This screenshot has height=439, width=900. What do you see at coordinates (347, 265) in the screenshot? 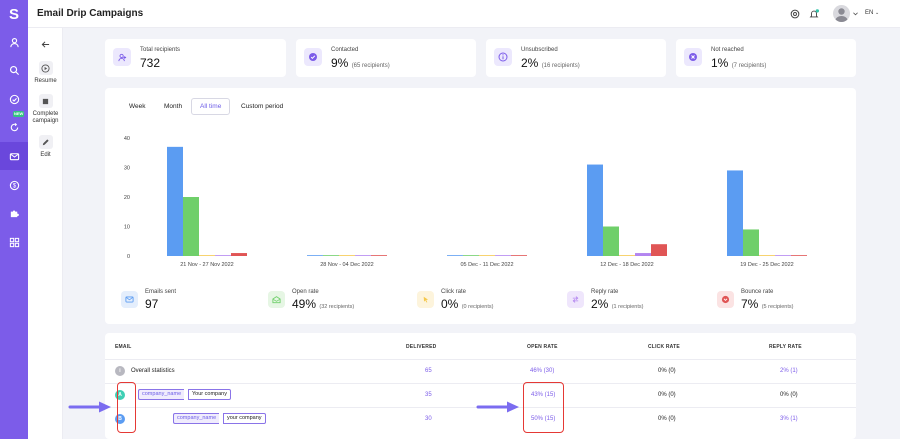
I see `x-tick-label: 28 Nov - 04 Dec 2022` at bounding box center [347, 265].